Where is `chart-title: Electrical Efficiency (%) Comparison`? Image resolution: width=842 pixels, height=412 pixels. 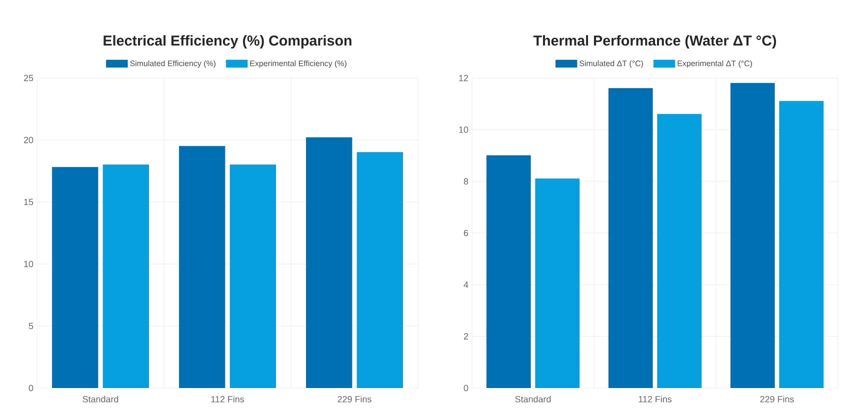 chart-title: Electrical Efficiency (%) Comparison is located at coordinates (228, 42).